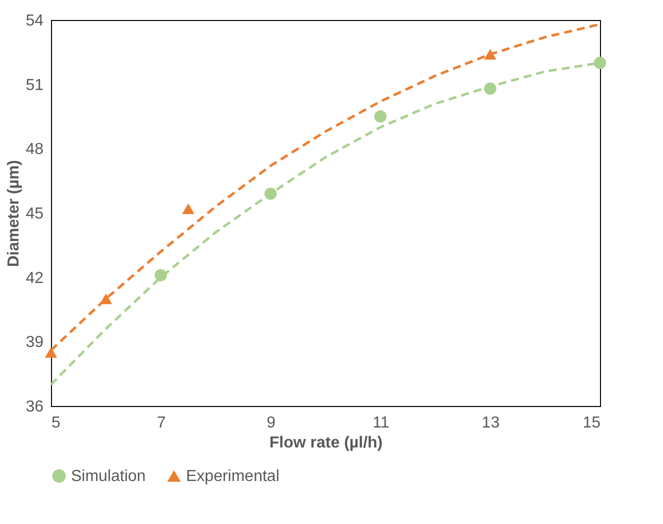 The height and width of the screenshot is (524, 663). I want to click on legend-label: Experimental, so click(233, 476).